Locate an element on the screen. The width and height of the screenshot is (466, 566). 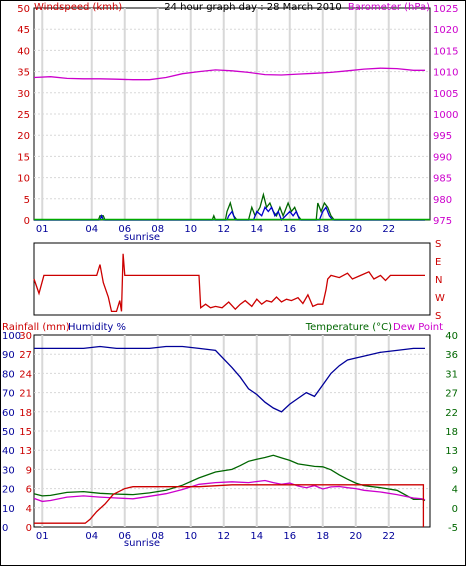
temperature-tick-27: 27 is located at coordinates (451, 394).